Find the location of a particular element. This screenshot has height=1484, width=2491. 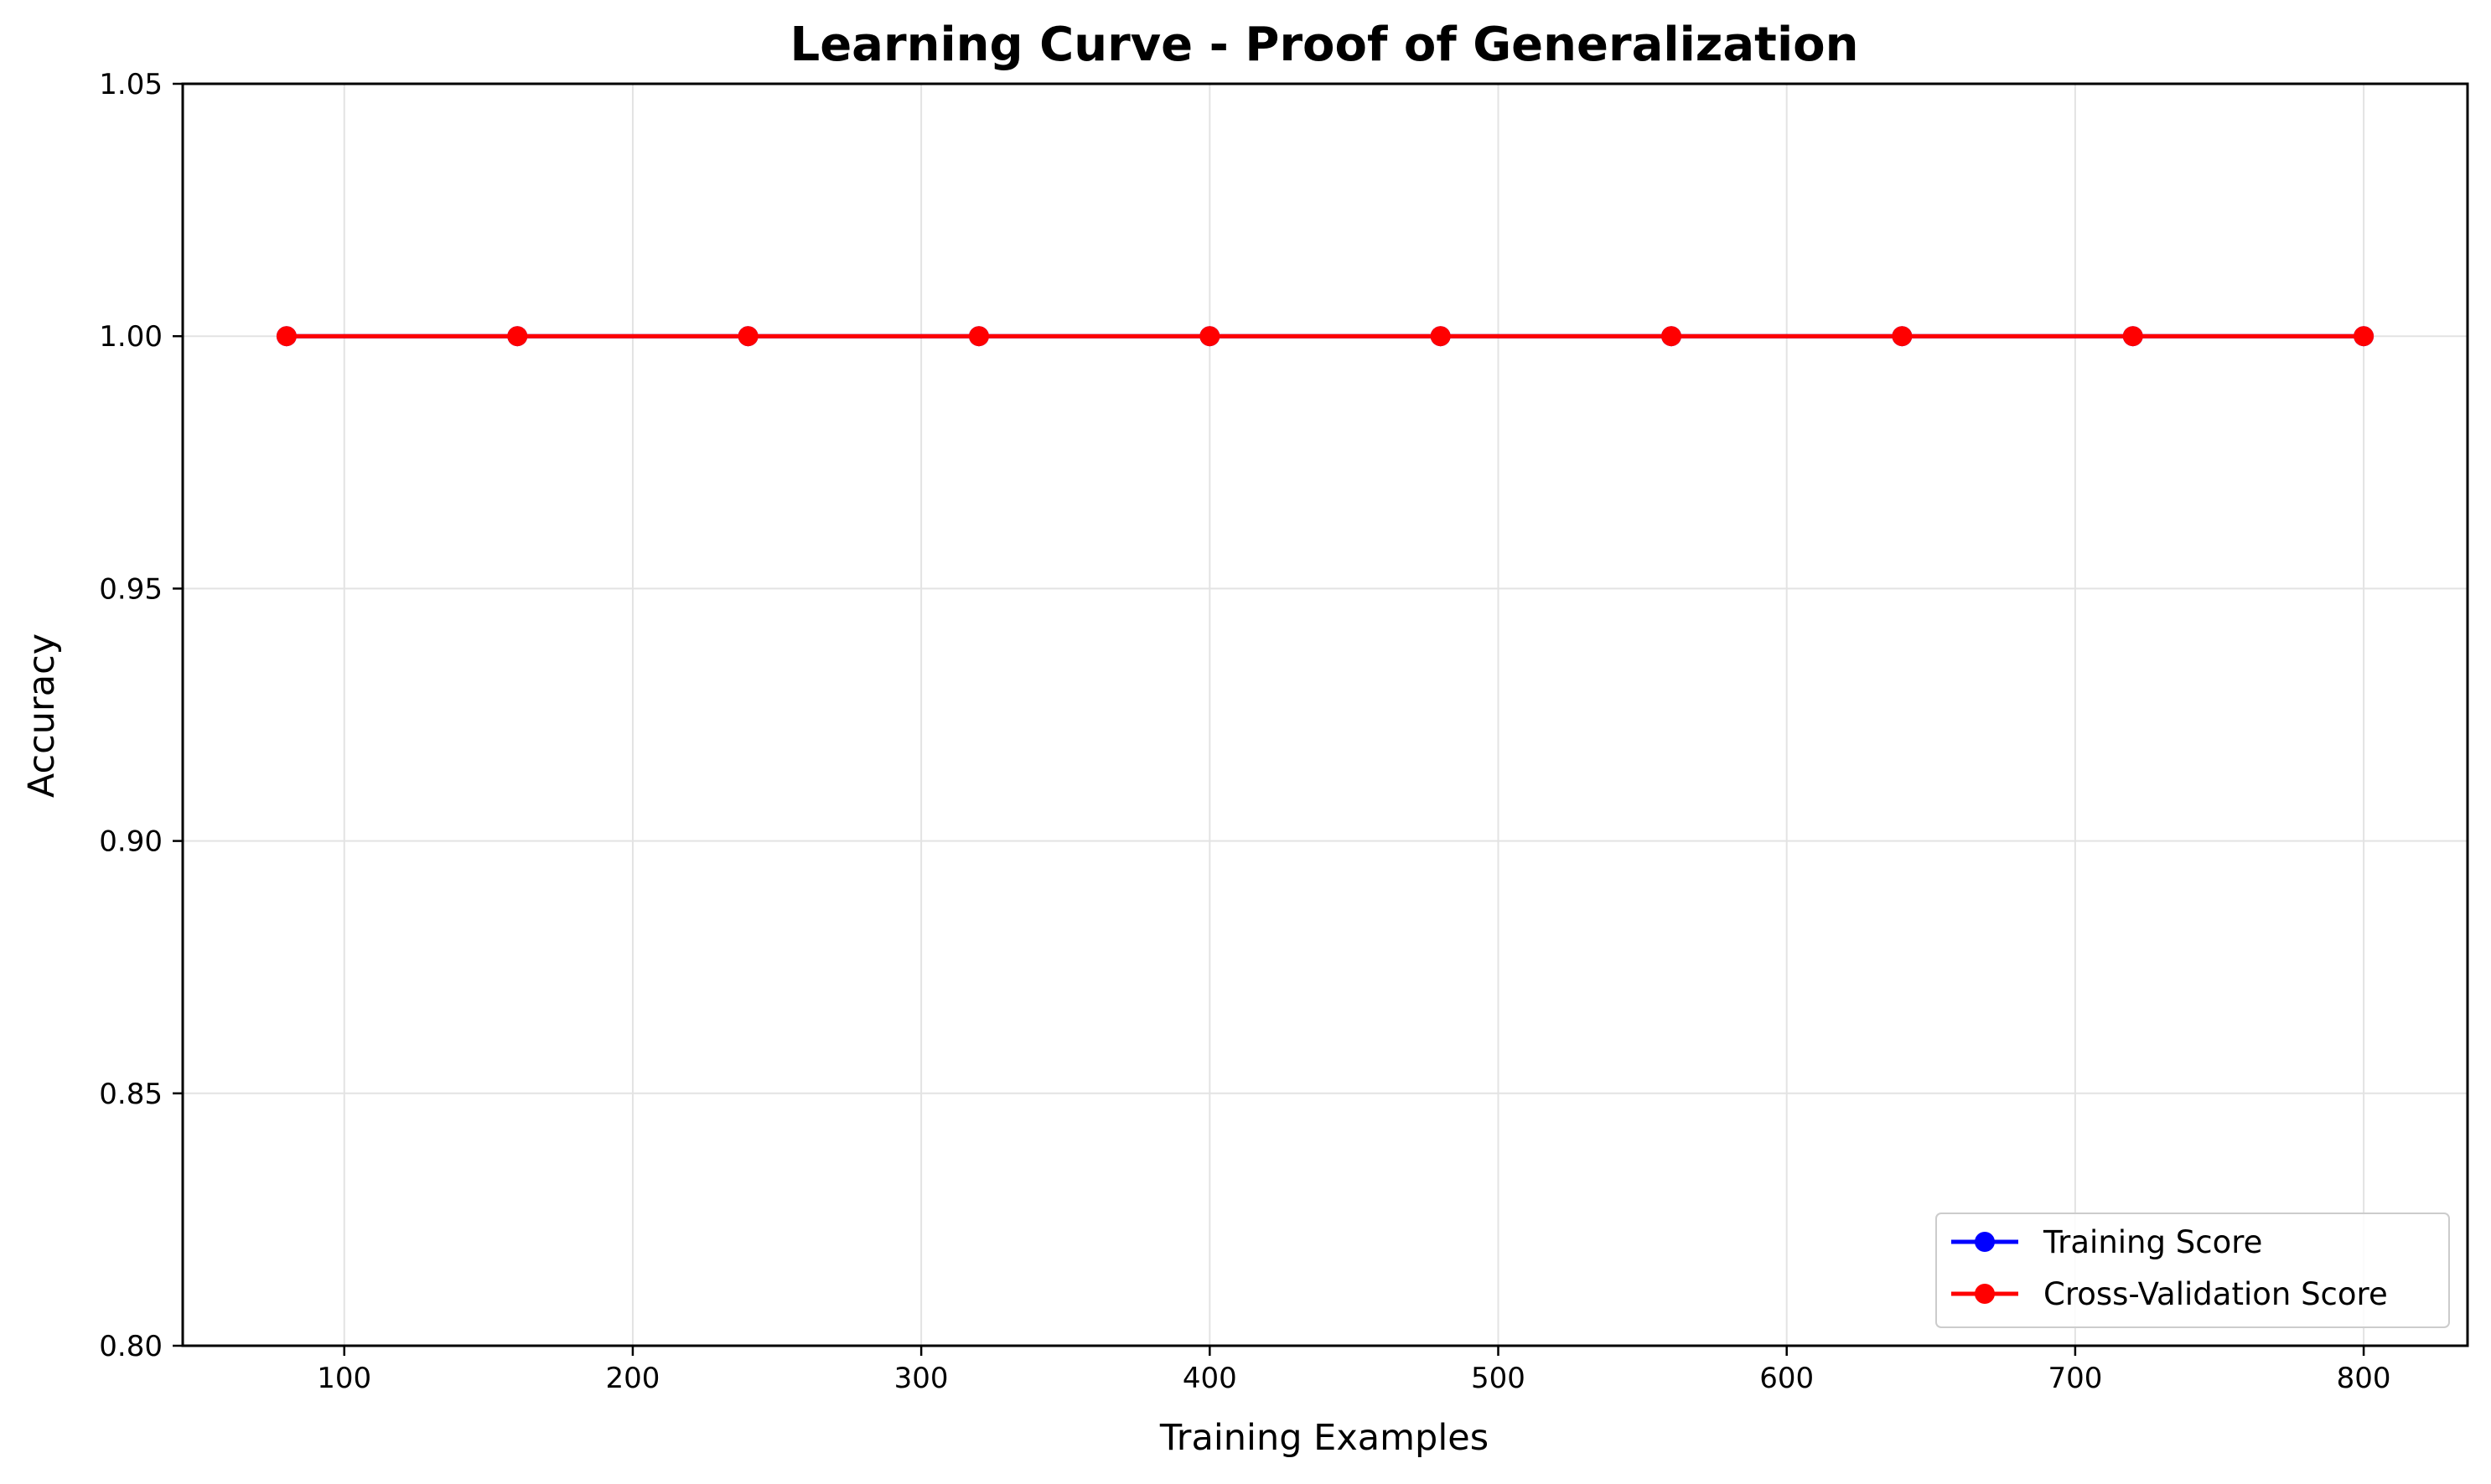

y-tick-label: 0.85 is located at coordinates (131, 1095).